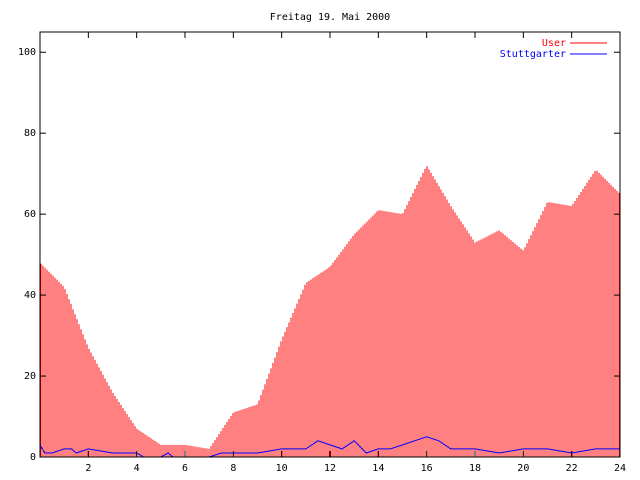 This screenshot has width=640, height=480. Describe the element at coordinates (620, 468) in the screenshot. I see `x-tick-label: 24` at that location.